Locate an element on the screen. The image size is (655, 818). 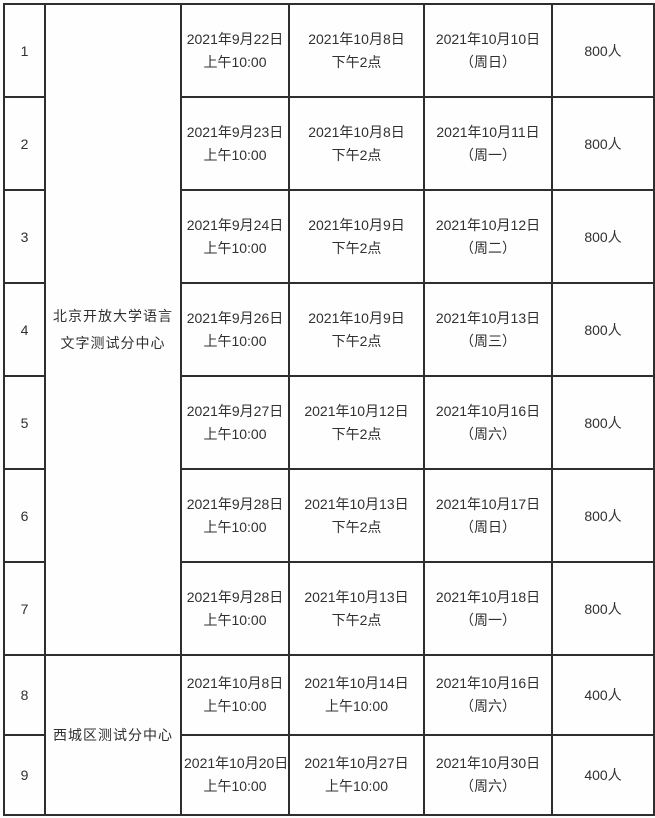
row-number-cell: 9 is located at coordinates (24, 775).